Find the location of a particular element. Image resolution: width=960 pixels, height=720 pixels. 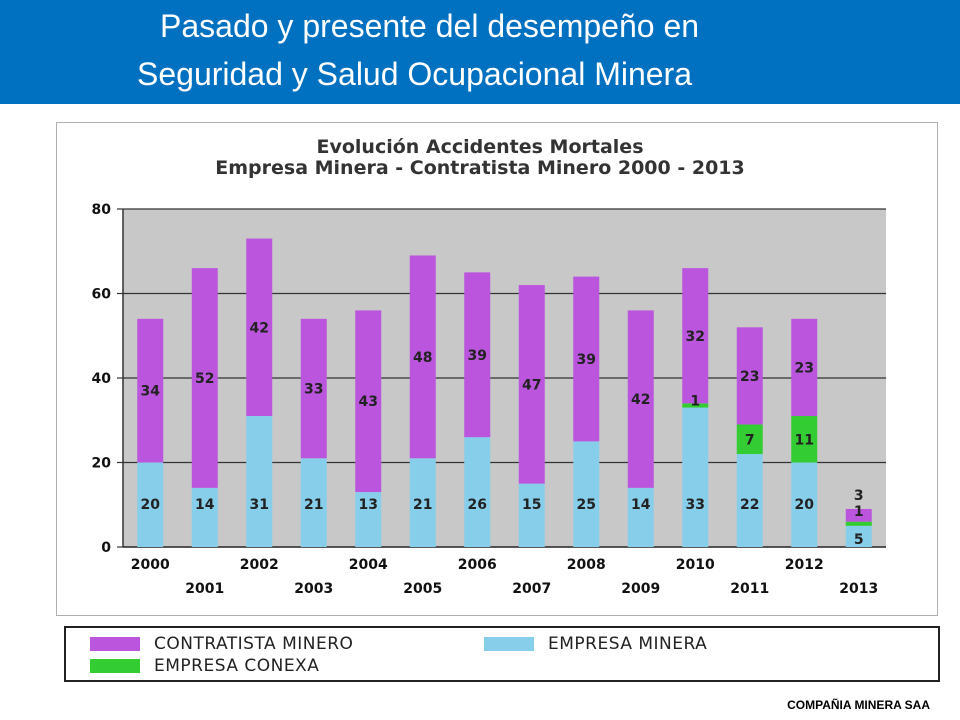

bar-empresa-minera-2013 is located at coordinates (858, 536).